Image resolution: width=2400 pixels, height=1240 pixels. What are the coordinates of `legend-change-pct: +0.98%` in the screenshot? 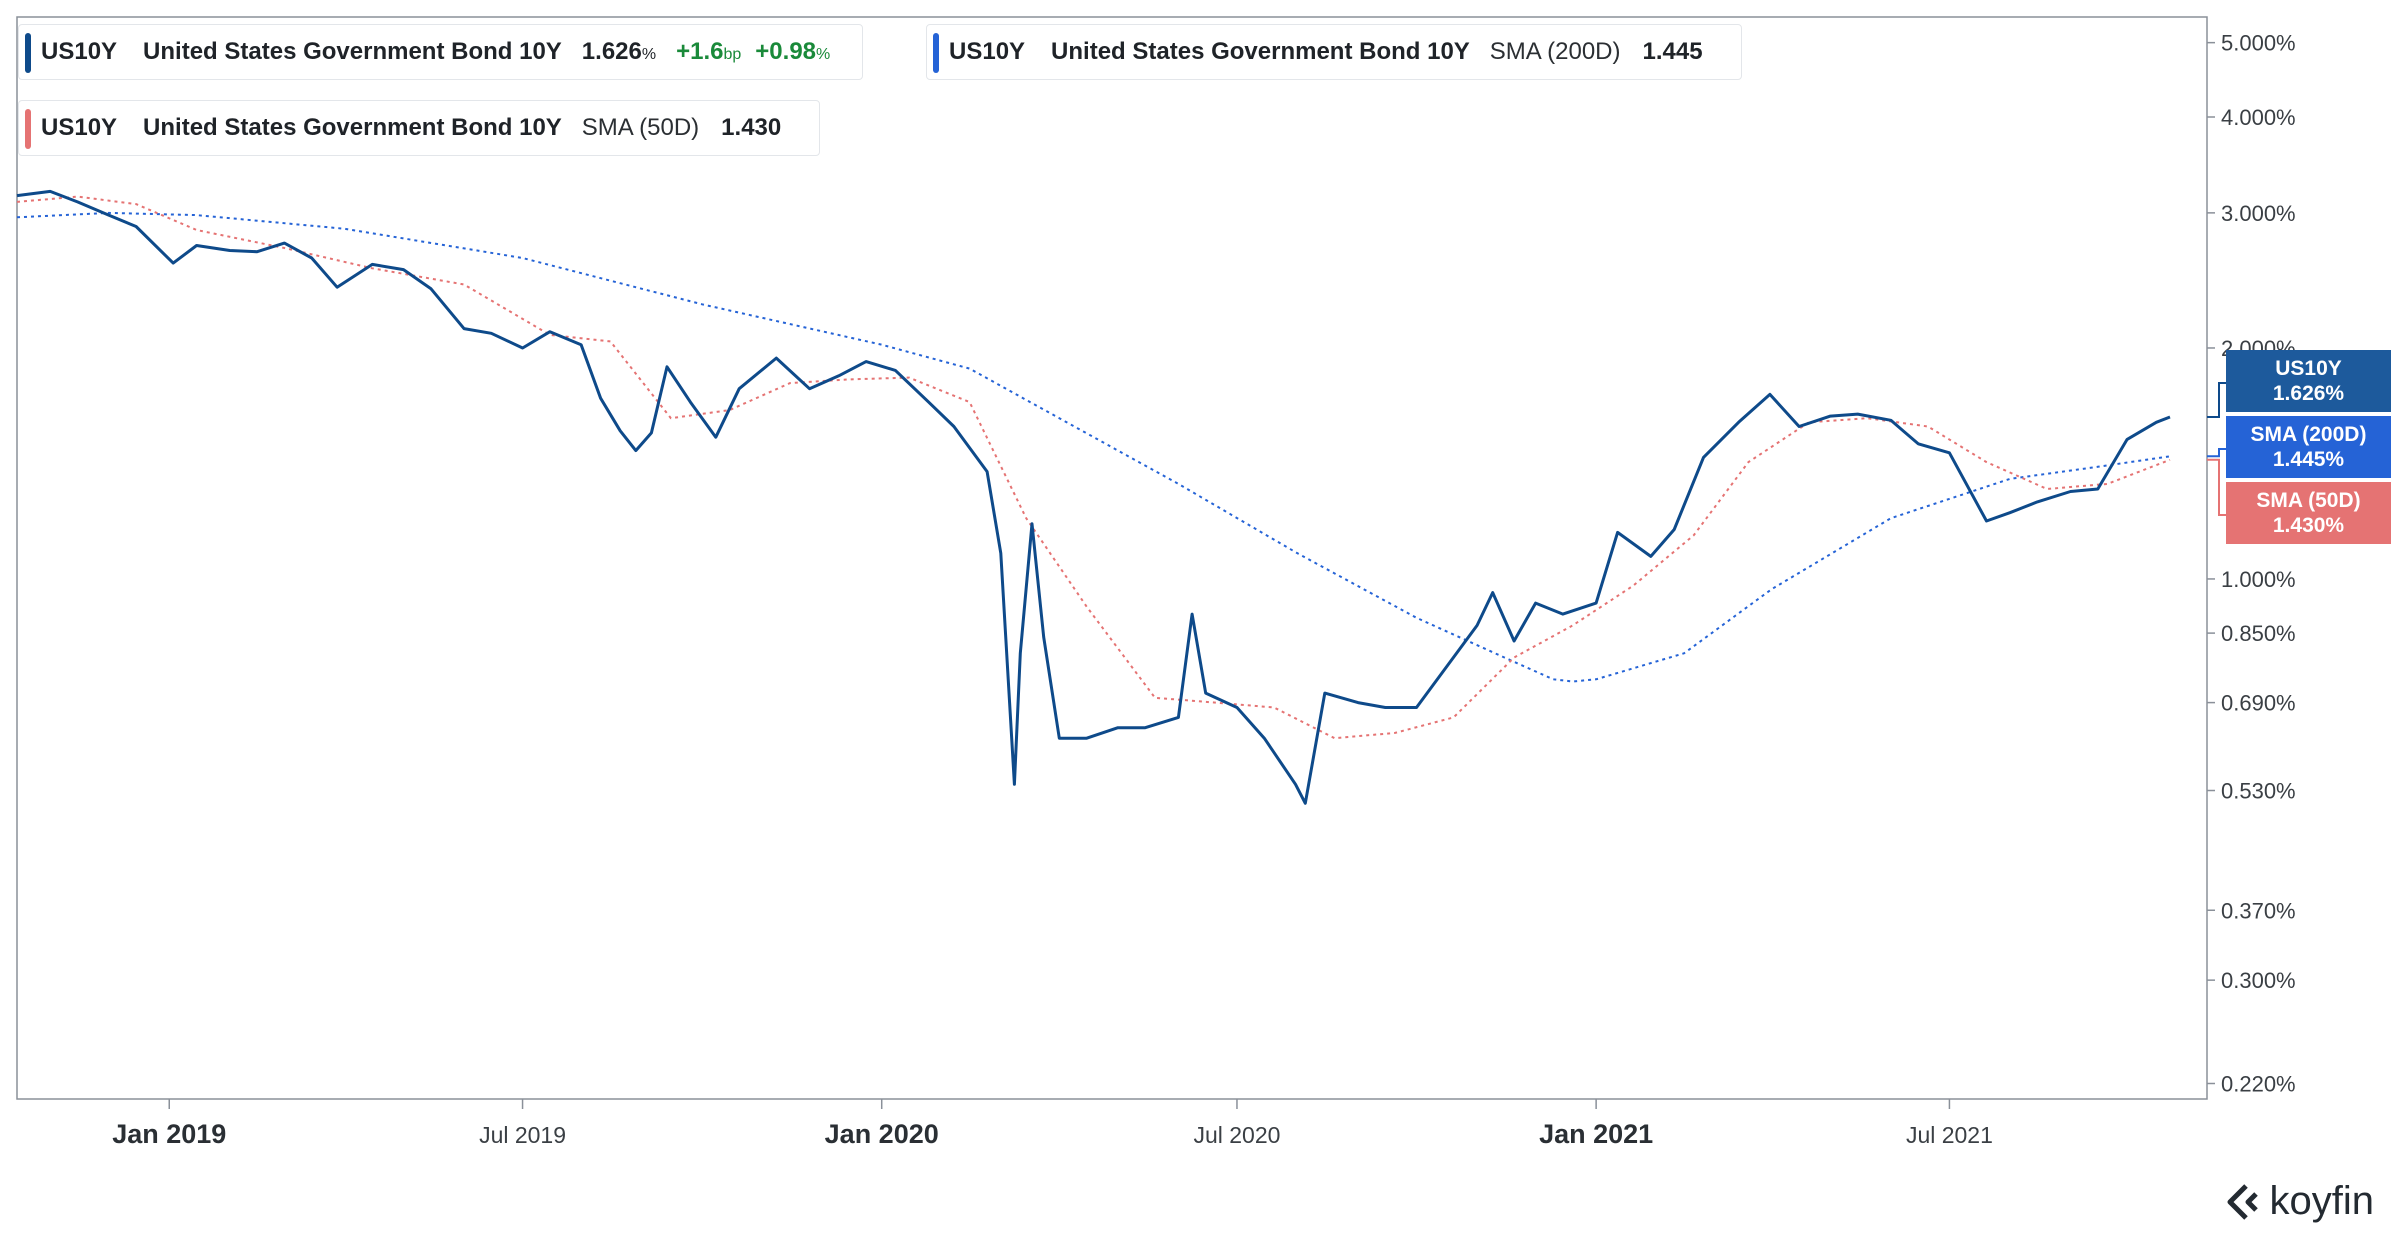 It's located at (793, 51).